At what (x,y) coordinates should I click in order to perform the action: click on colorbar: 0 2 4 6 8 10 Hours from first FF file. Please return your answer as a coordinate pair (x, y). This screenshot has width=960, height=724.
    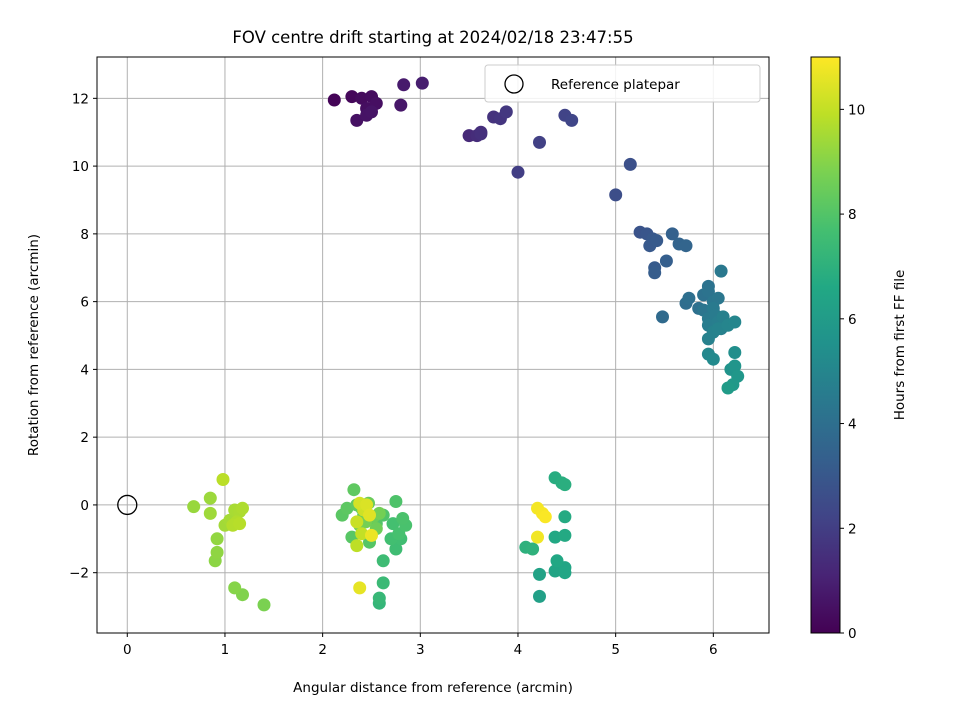
    Looking at the image, I should click on (859, 349).